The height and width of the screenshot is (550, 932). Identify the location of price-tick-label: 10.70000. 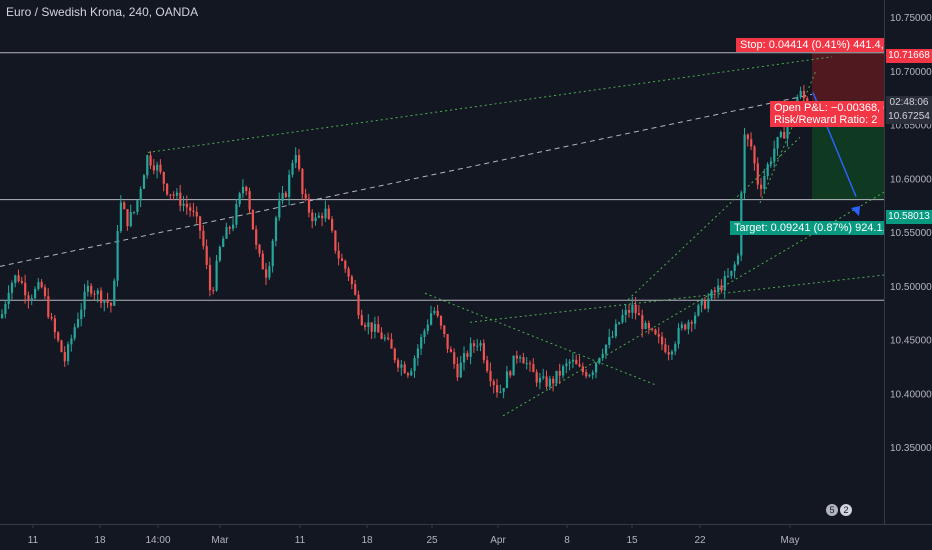
(911, 72).